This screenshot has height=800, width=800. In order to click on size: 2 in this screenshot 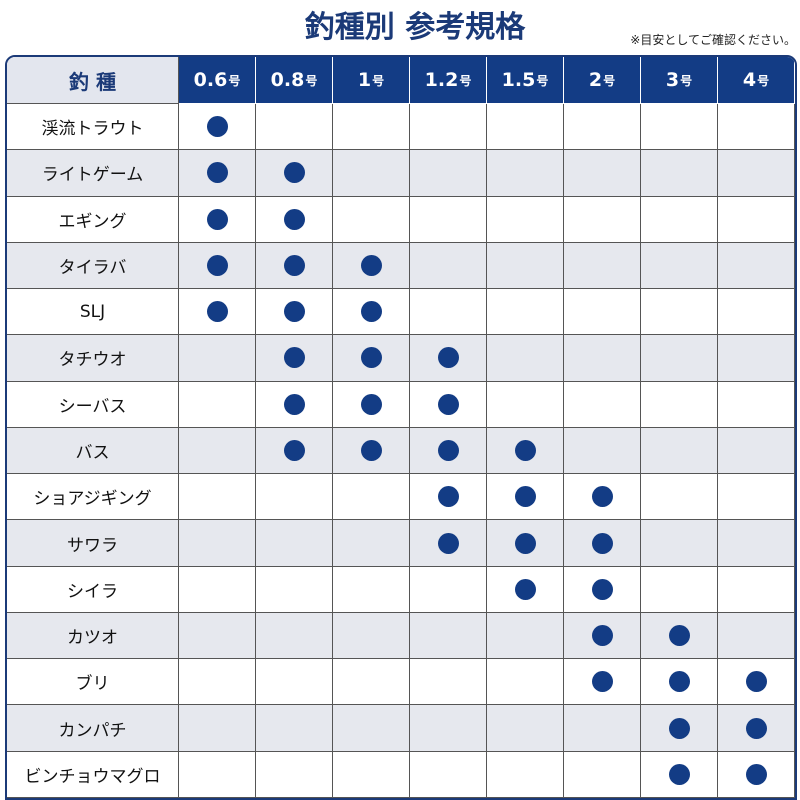, I will do `click(595, 80)`.